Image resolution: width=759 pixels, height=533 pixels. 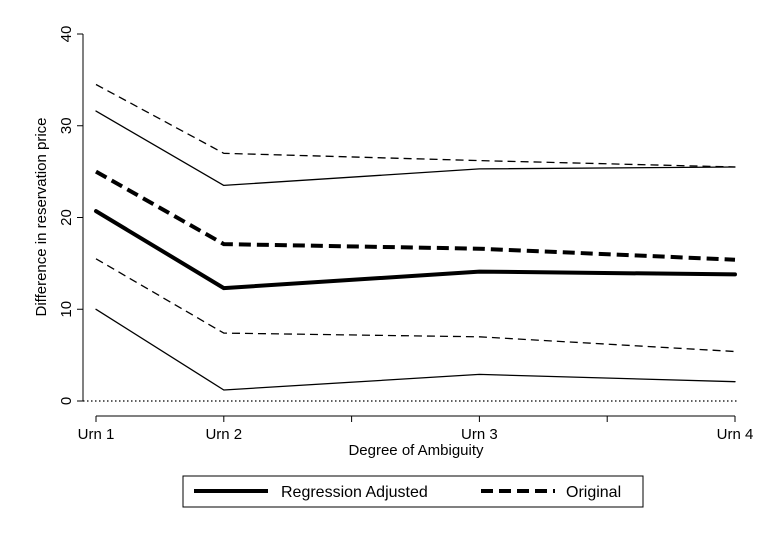 I want to click on x-tick-label: Urn 3, so click(x=479, y=434).